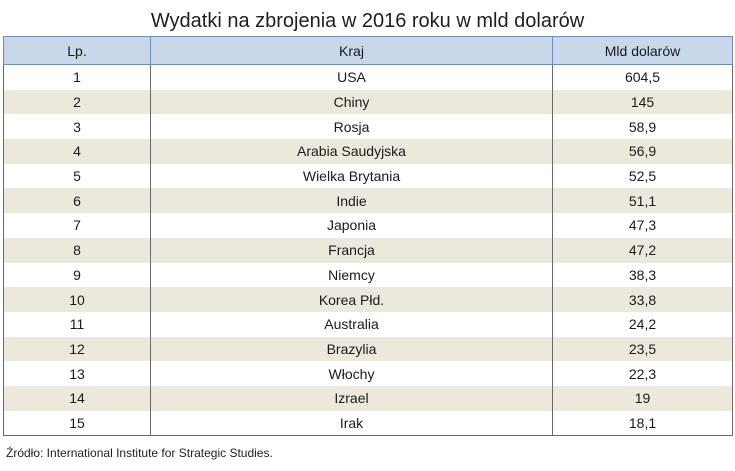 The height and width of the screenshot is (471, 735). I want to click on table-row: 6 Indie 51,1, so click(368, 201).